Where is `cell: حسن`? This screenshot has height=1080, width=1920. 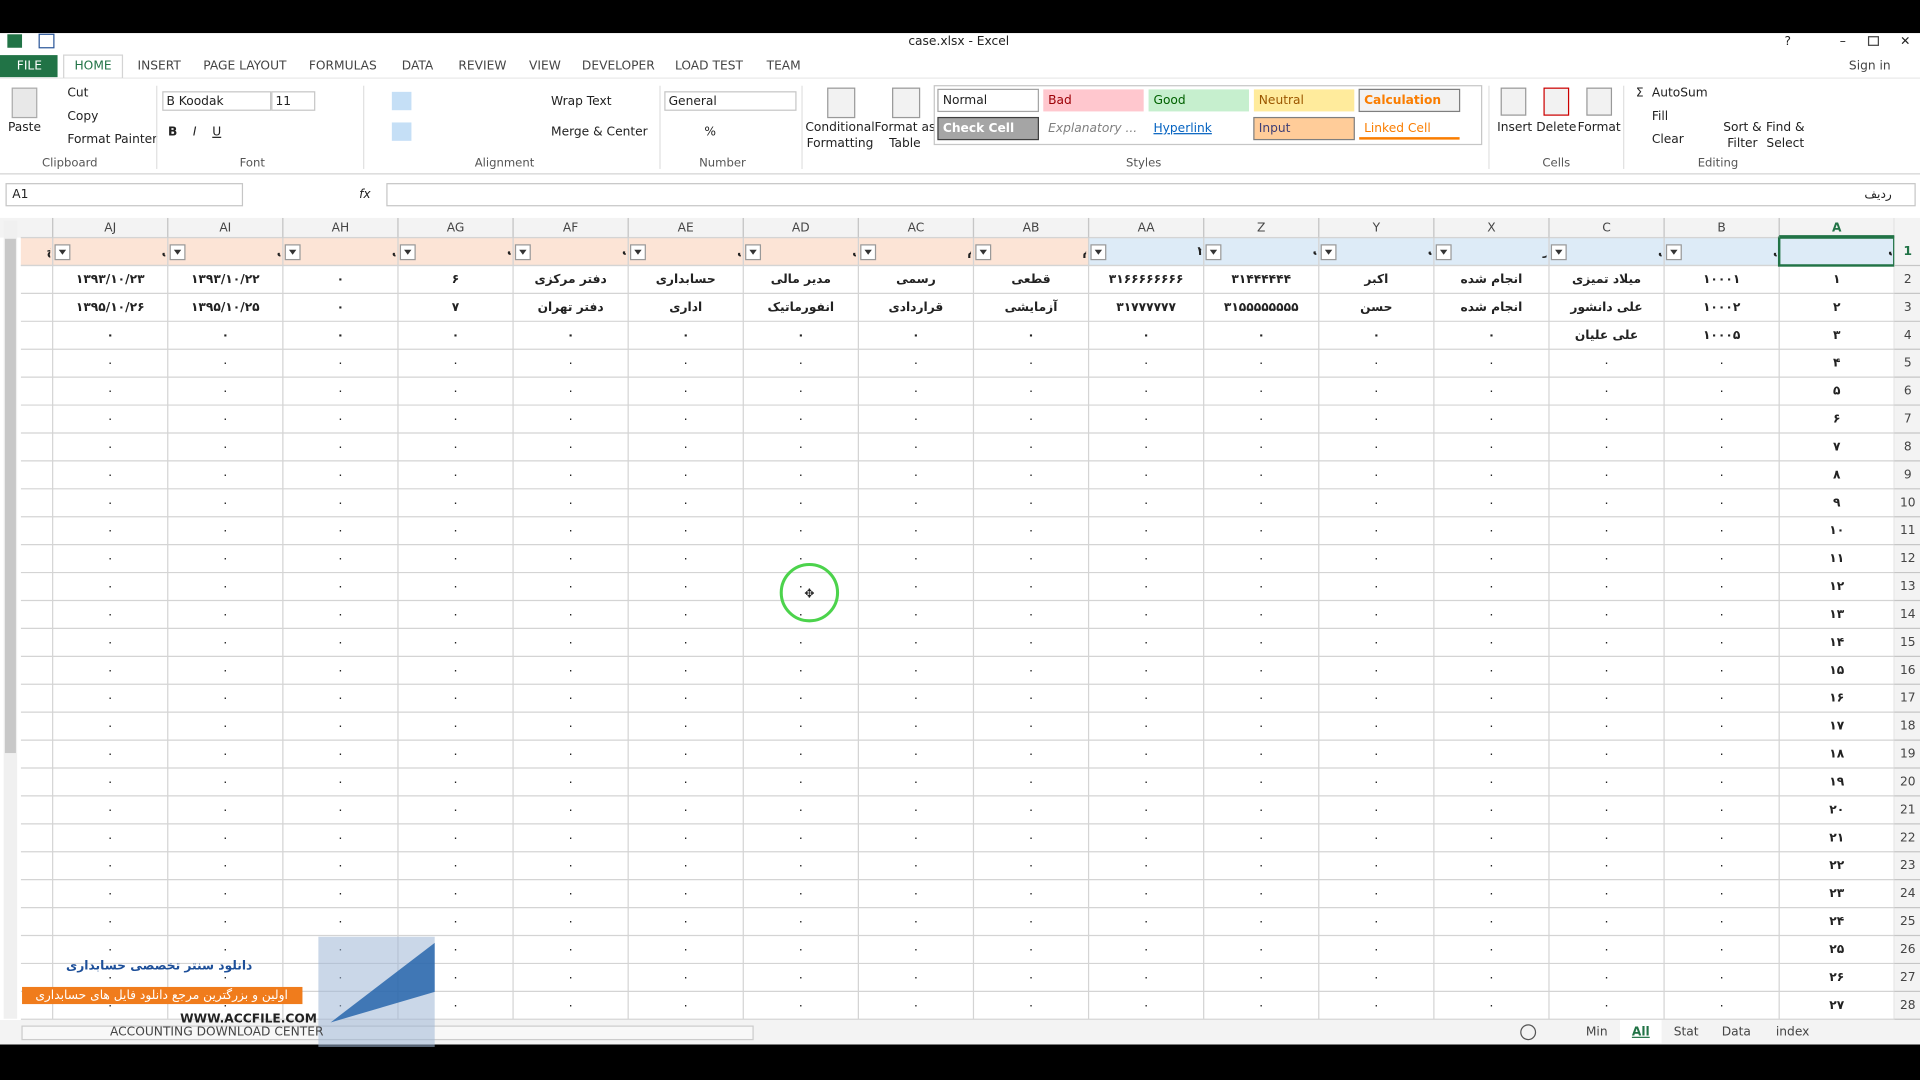
cell: حسن is located at coordinates (1376, 307).